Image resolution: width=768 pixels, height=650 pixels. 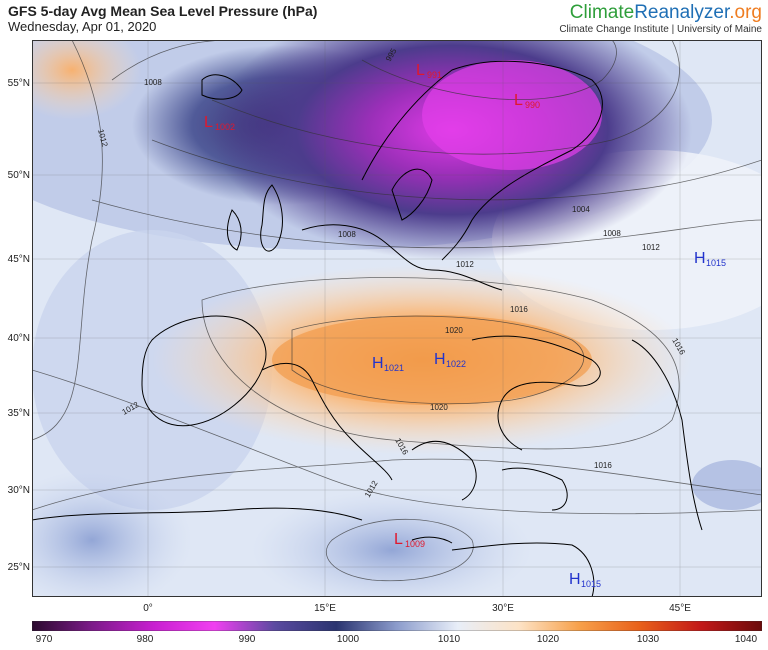 I want to click on center-value: 1002, so click(x=225, y=127).